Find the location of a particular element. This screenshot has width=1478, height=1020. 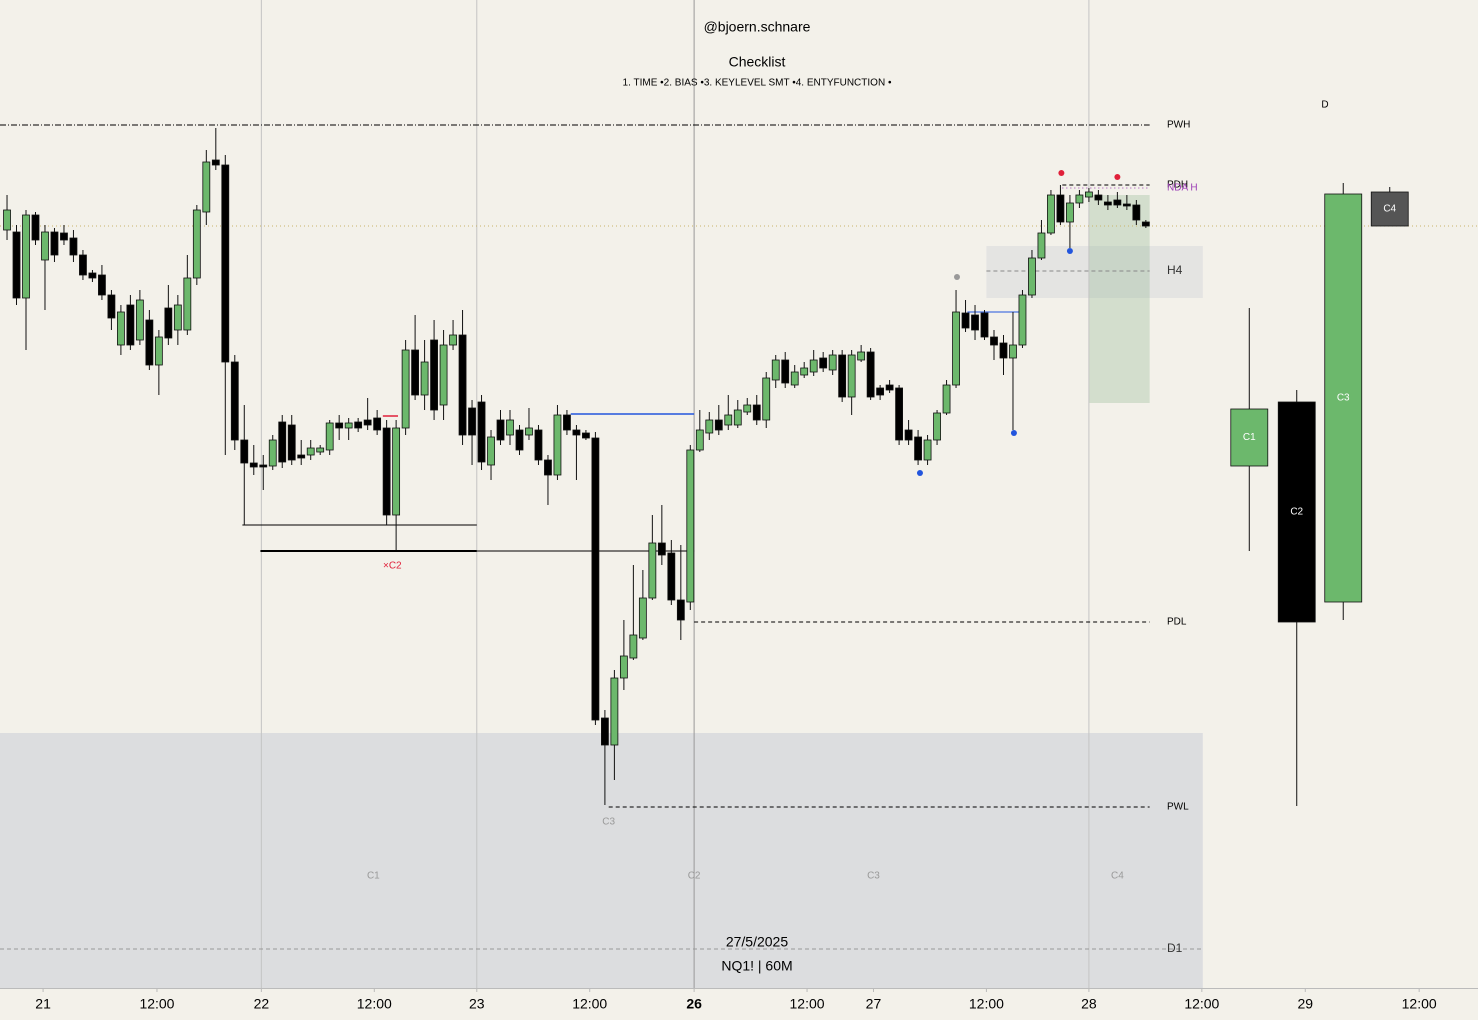

timeframe-marker: D is located at coordinates (1324, 105).